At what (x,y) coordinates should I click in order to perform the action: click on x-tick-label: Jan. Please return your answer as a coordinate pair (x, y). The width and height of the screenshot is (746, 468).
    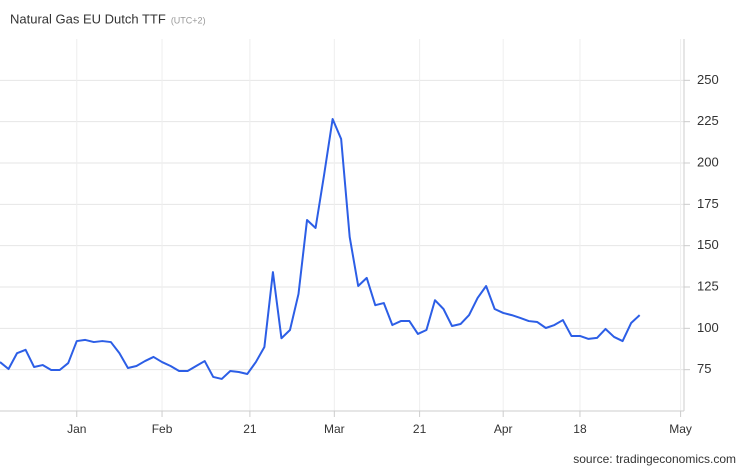
    Looking at the image, I should click on (76, 429).